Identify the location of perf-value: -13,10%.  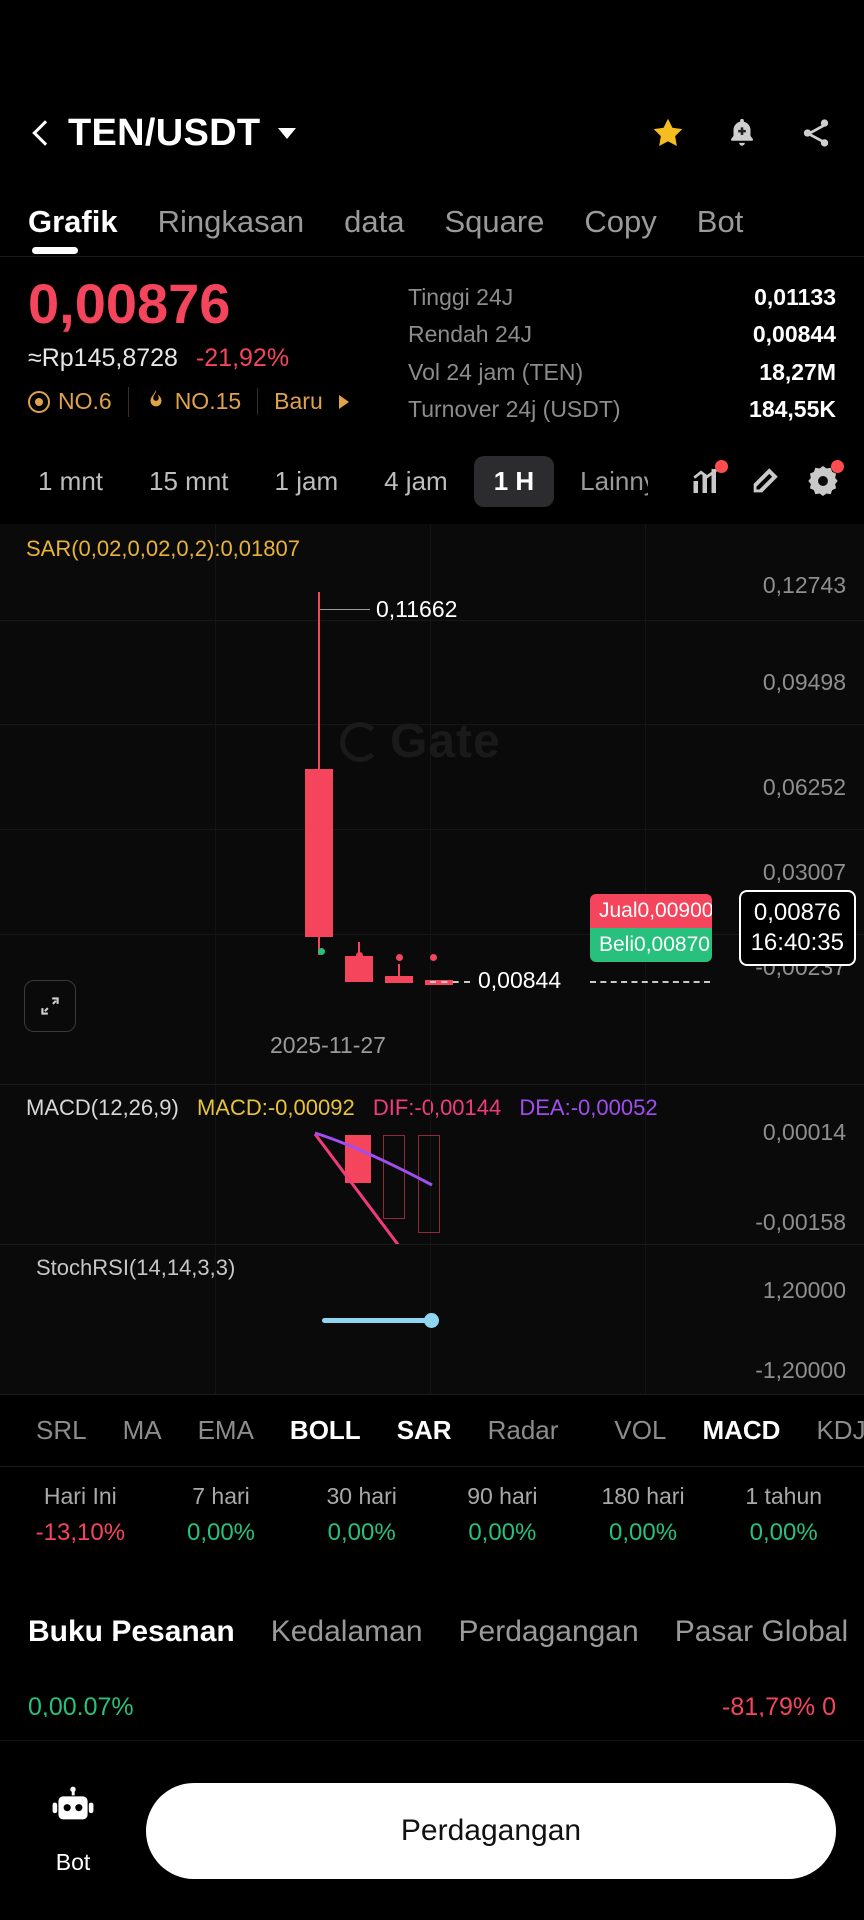
(80, 1532).